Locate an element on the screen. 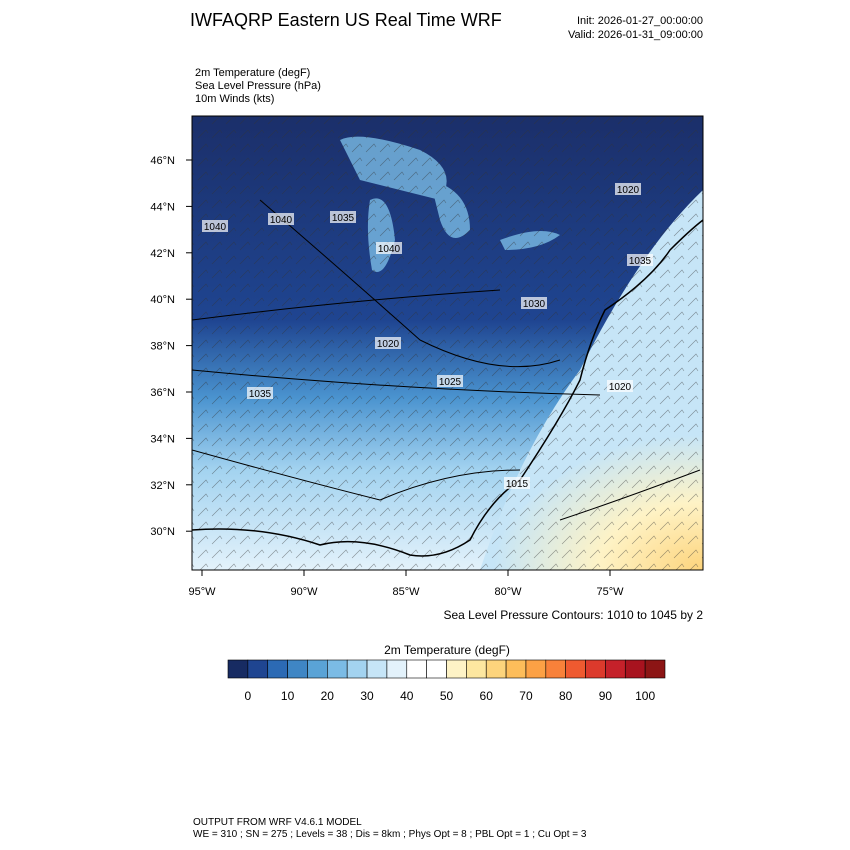  lon-label: 85°W is located at coordinates (406, 592).